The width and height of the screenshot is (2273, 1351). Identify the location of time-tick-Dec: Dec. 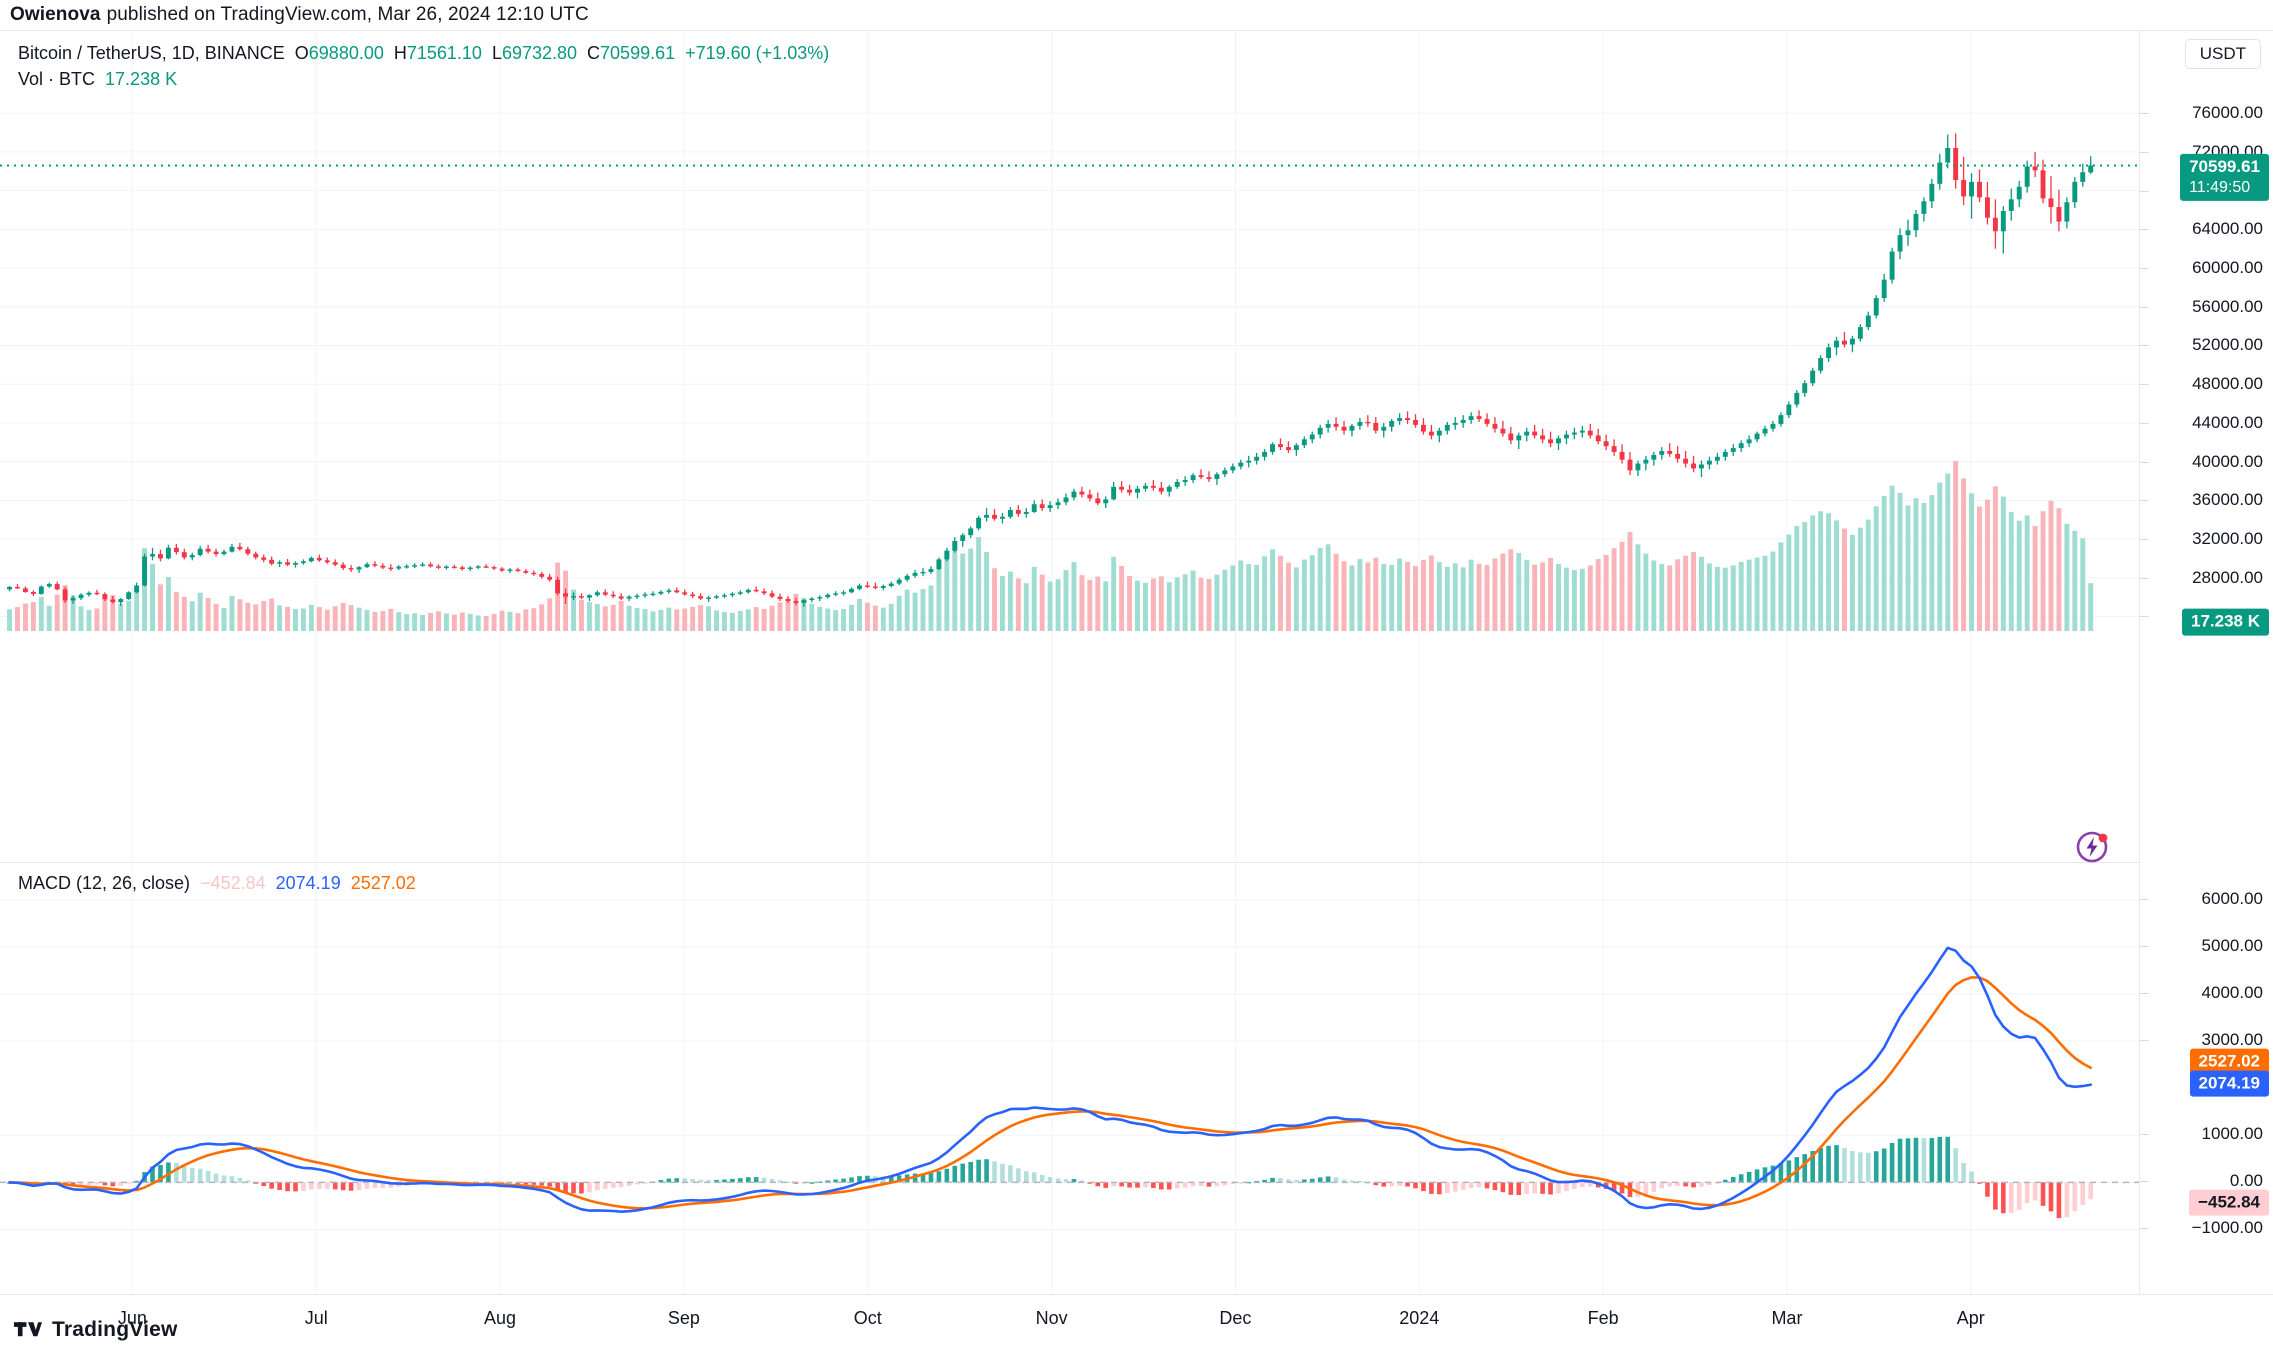
(1235, 1318).